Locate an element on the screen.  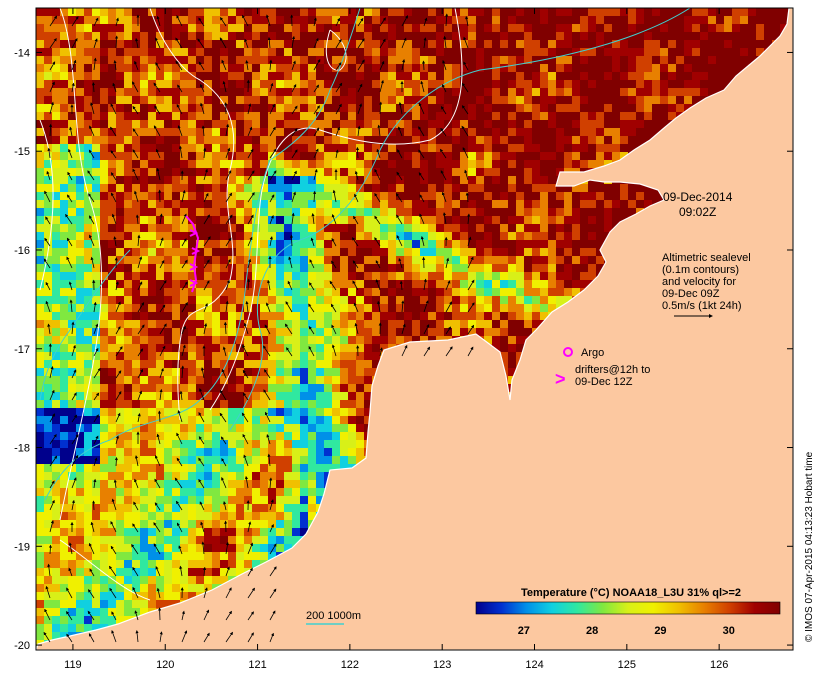
drifter-track is located at coordinates (193, 254).